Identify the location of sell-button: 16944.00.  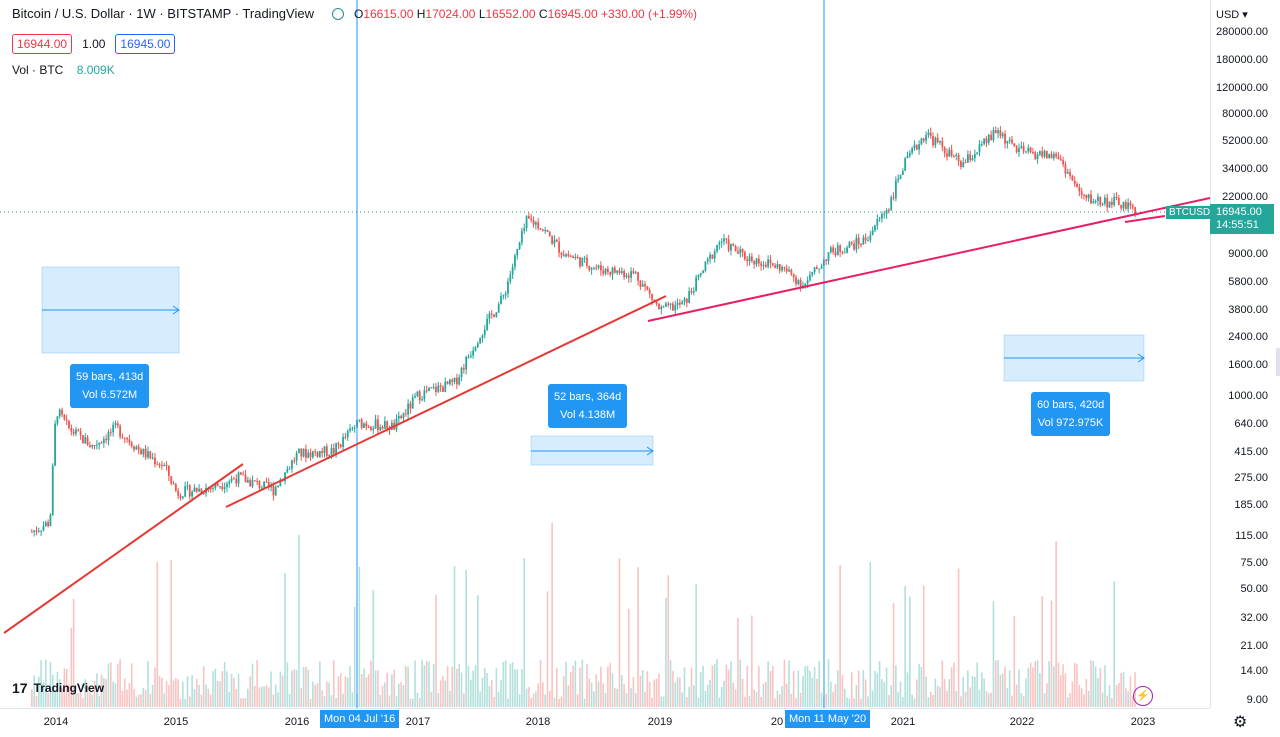
(42, 44).